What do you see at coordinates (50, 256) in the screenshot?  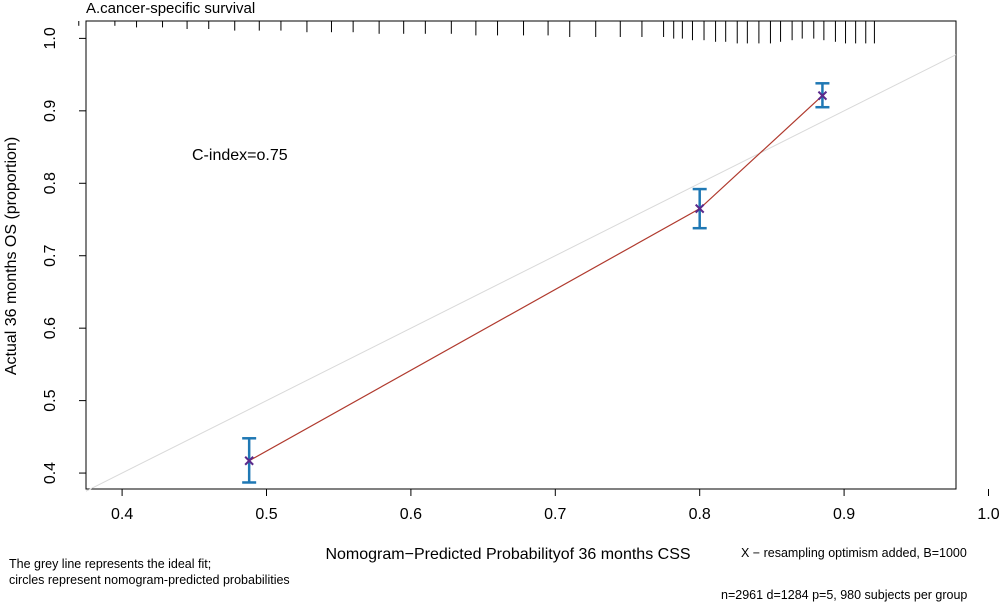 I see `y-tick-label: 0.7` at bounding box center [50, 256].